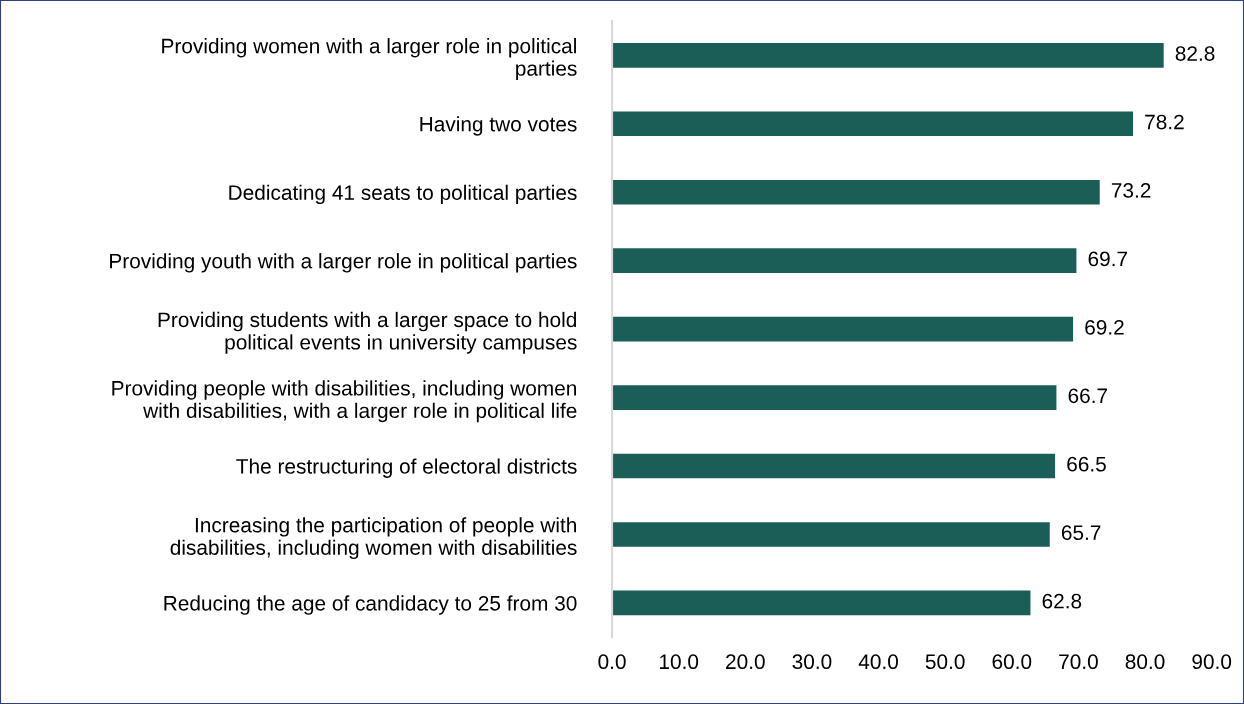 The height and width of the screenshot is (704, 1244). Describe the element at coordinates (343, 263) in the screenshot. I see `y-tick-label: Providing youth with a larger role in political parties` at that location.